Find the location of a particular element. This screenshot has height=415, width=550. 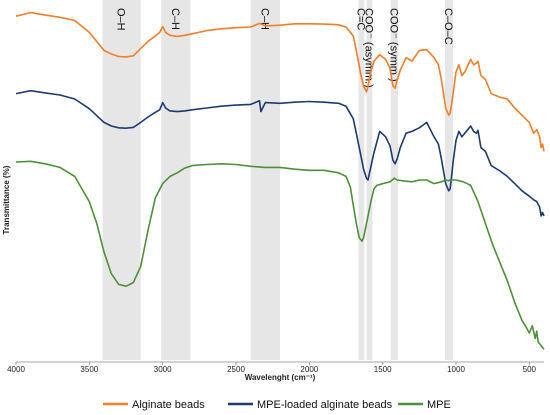

x-tick-label: 3000 is located at coordinates (163, 369).